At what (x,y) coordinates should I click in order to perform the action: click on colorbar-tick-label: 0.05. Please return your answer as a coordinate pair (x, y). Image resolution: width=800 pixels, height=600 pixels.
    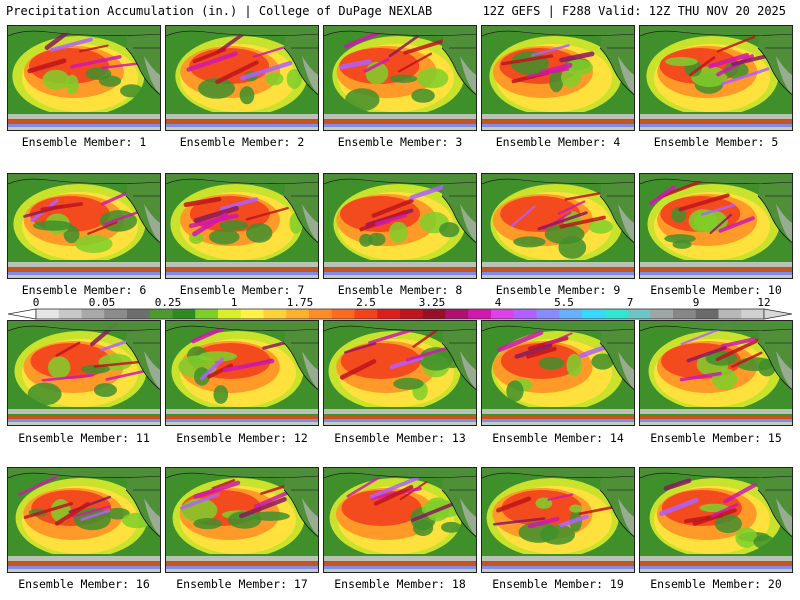
    Looking at the image, I should click on (102, 302).